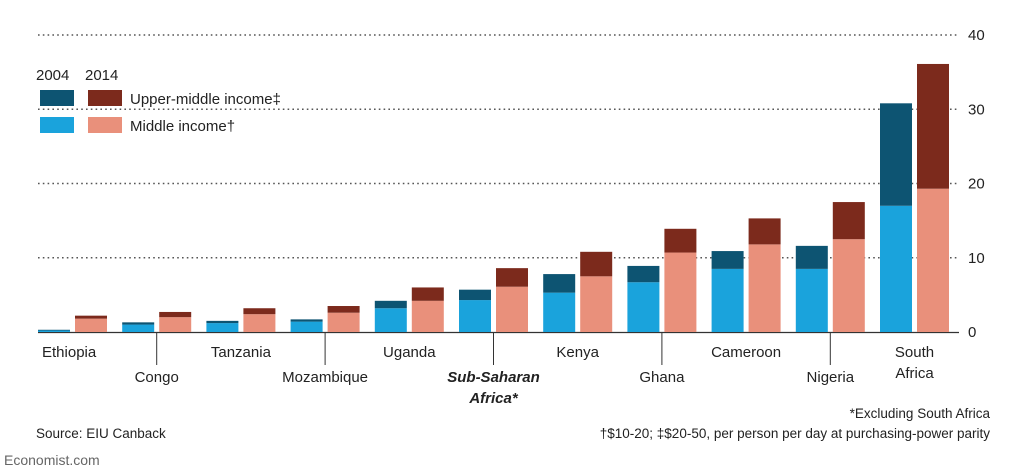 The height and width of the screenshot is (474, 1024). Describe the element at coordinates (325, 319) in the screenshot. I see `bar-group-mozambique` at that location.